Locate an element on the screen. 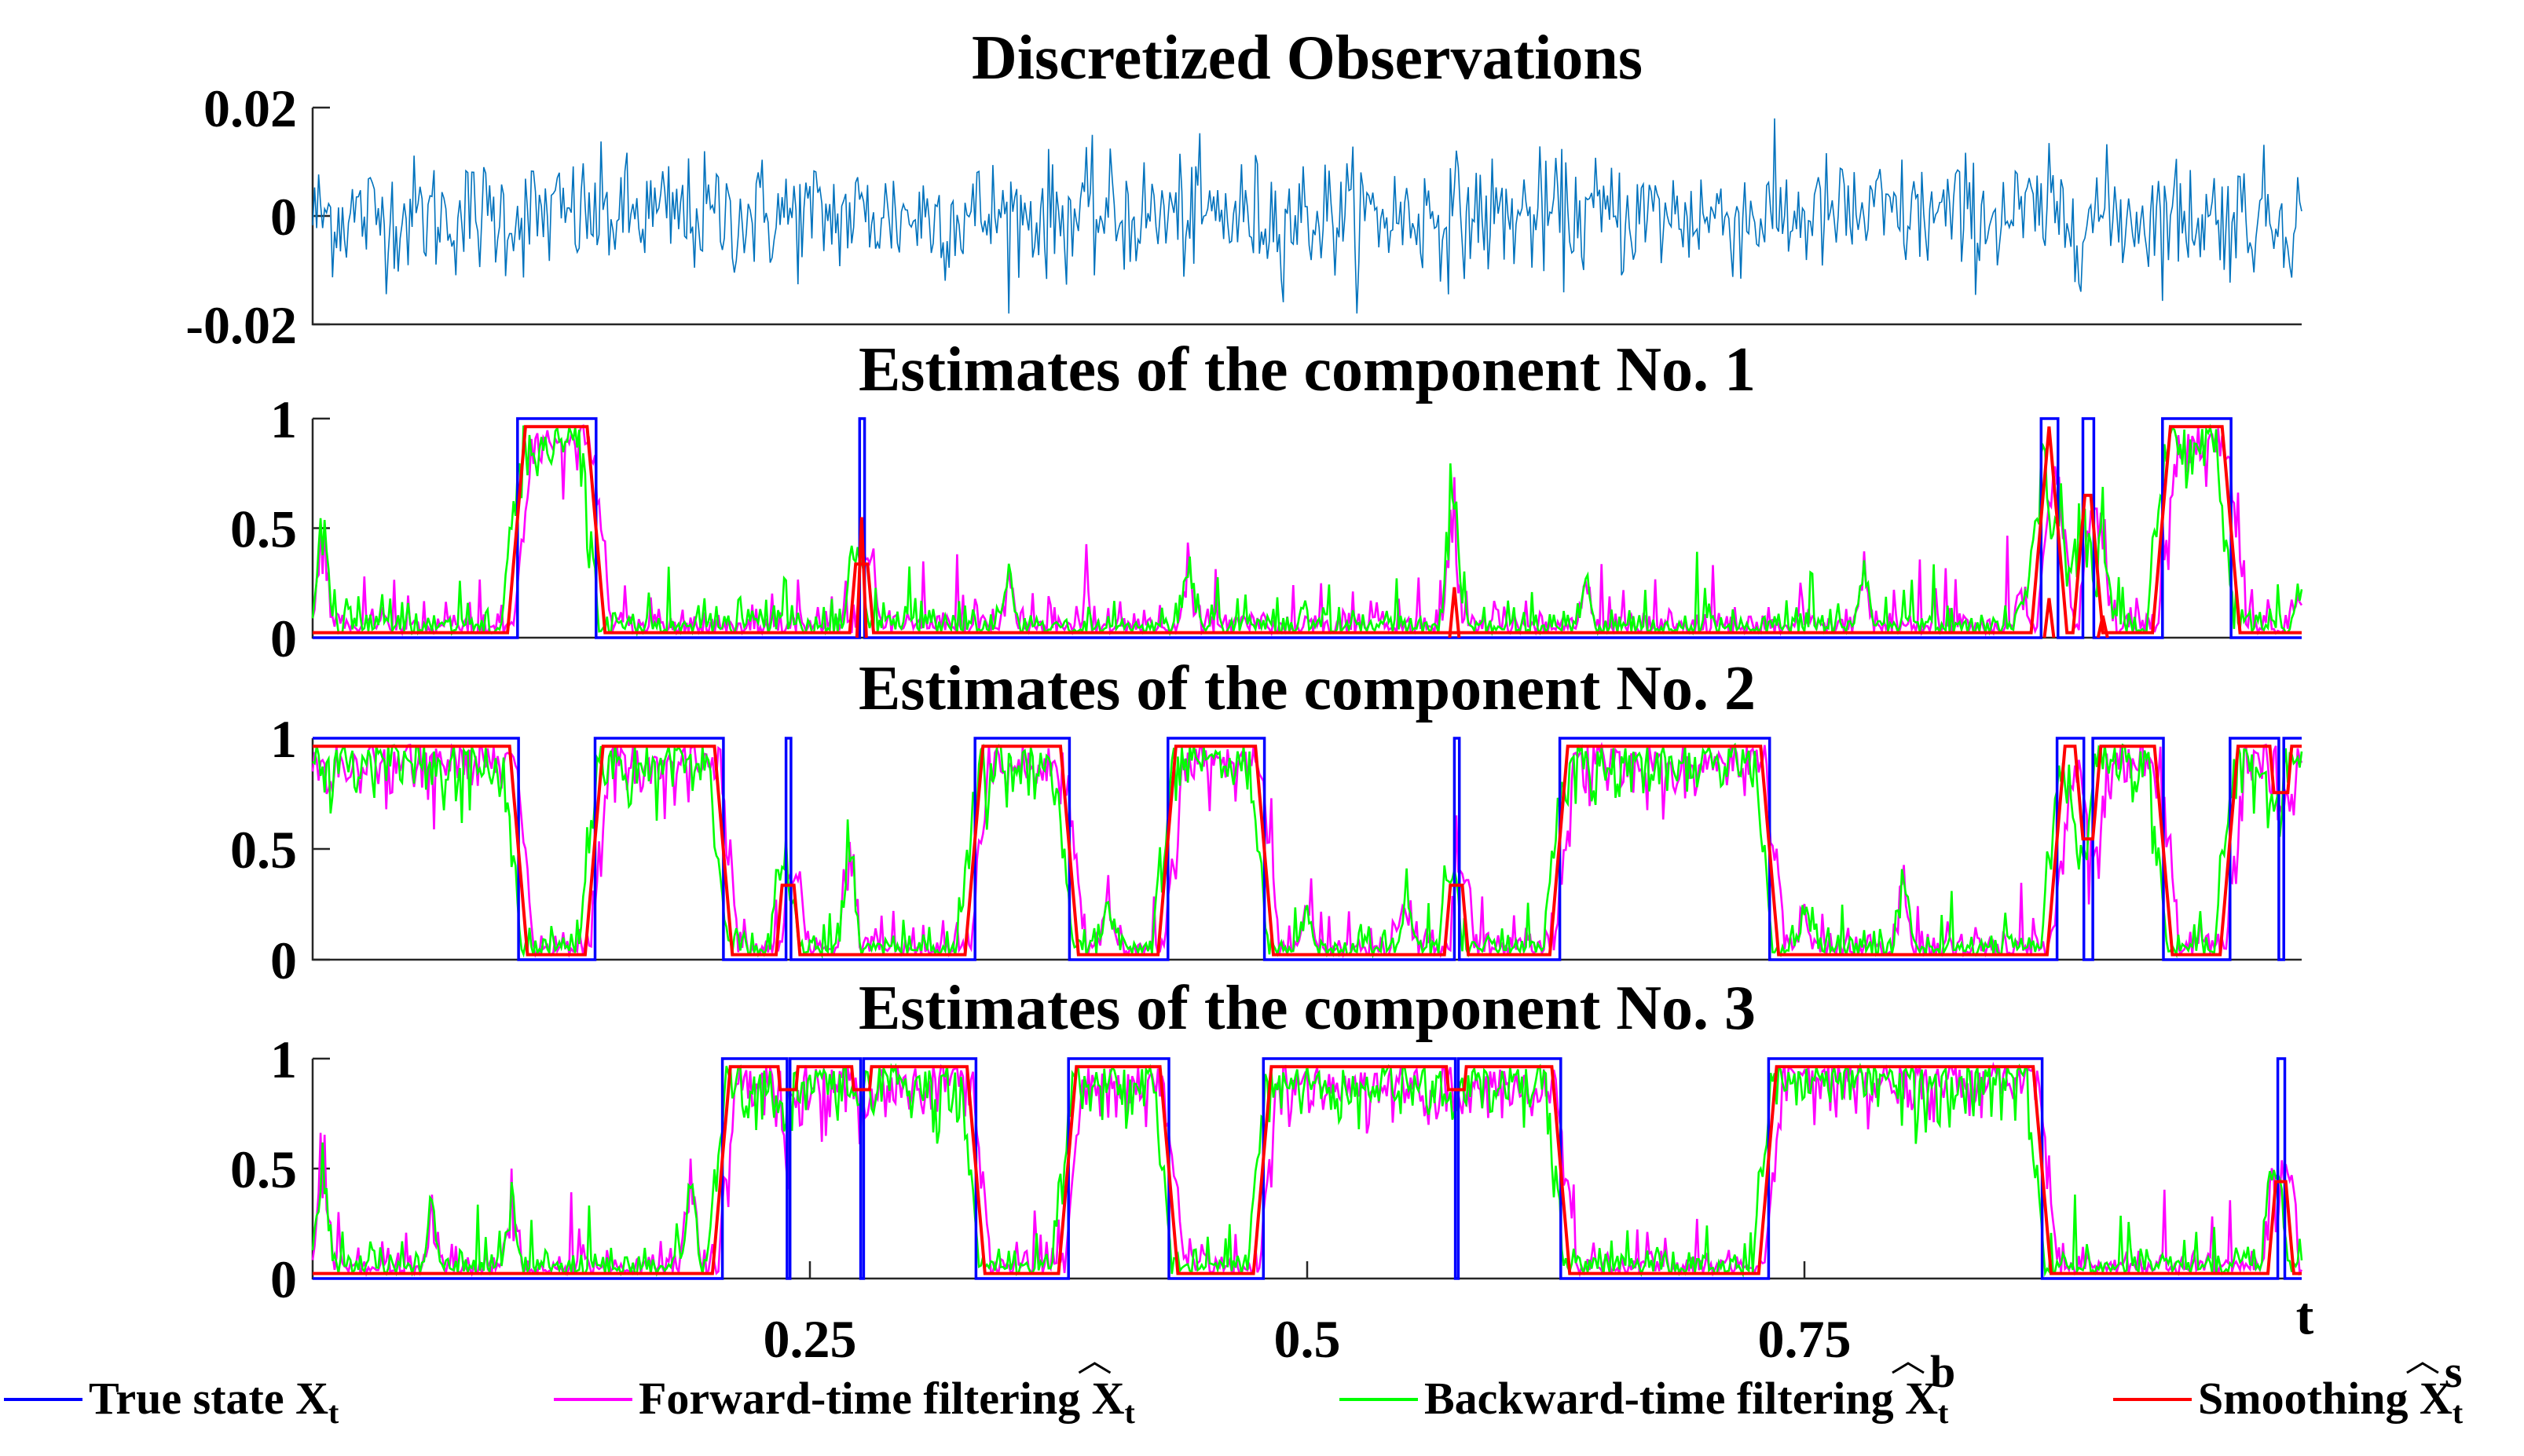 This screenshot has height=1456, width=2524. x-tick-label: 0.5 is located at coordinates (1307, 1339).